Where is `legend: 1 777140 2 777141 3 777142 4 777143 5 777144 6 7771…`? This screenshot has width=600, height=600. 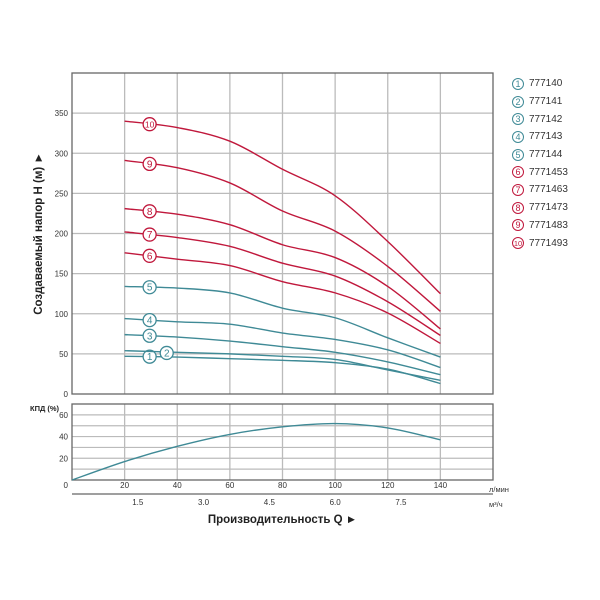 legend: 1 777140 2 777141 3 777142 4 777143 5 777144 6 7771… is located at coordinates (540, 163).